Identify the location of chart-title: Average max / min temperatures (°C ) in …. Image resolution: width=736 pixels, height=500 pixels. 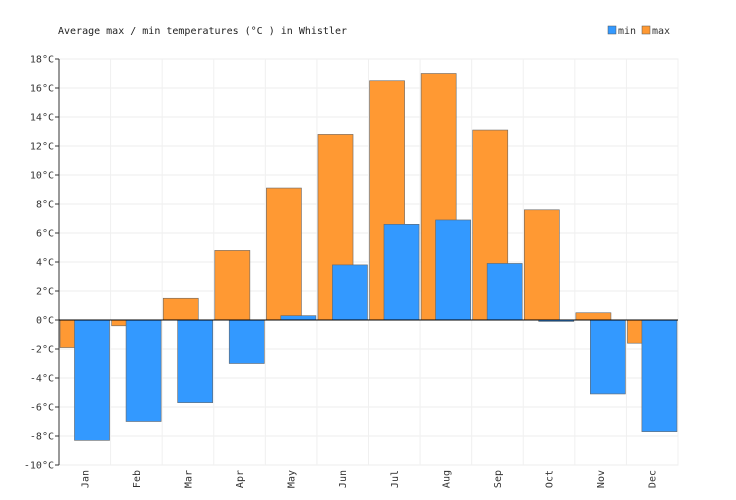
(202, 31).